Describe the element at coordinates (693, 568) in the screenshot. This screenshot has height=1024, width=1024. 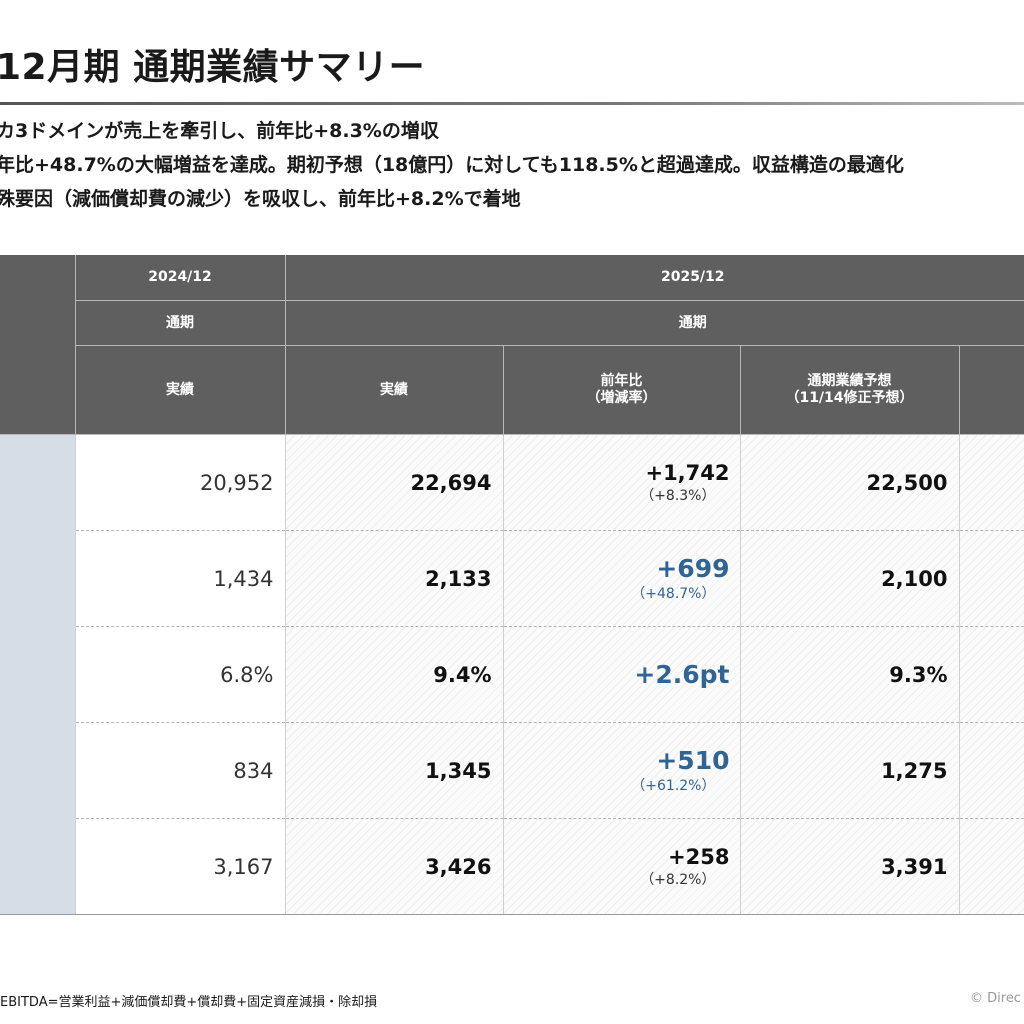
I see `yoy-diff: +699` at that location.